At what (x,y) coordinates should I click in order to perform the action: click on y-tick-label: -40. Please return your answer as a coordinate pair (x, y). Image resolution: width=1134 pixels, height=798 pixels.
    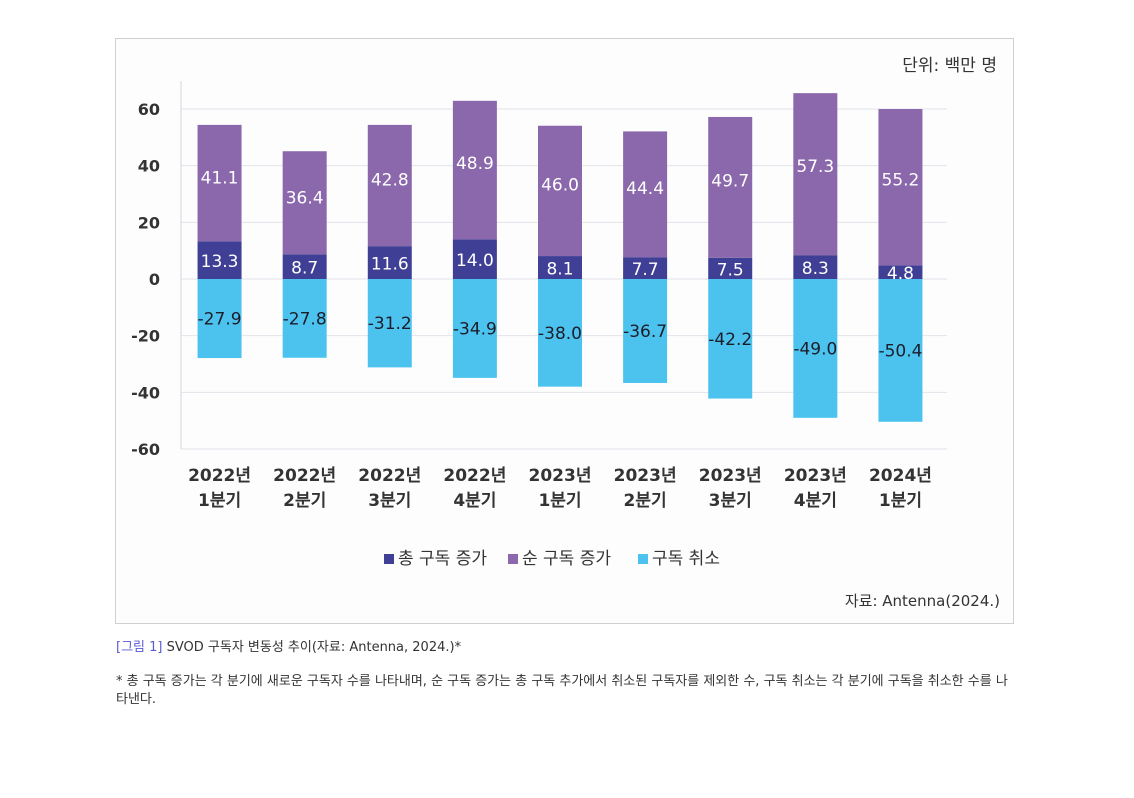
    Looking at the image, I should click on (145, 392).